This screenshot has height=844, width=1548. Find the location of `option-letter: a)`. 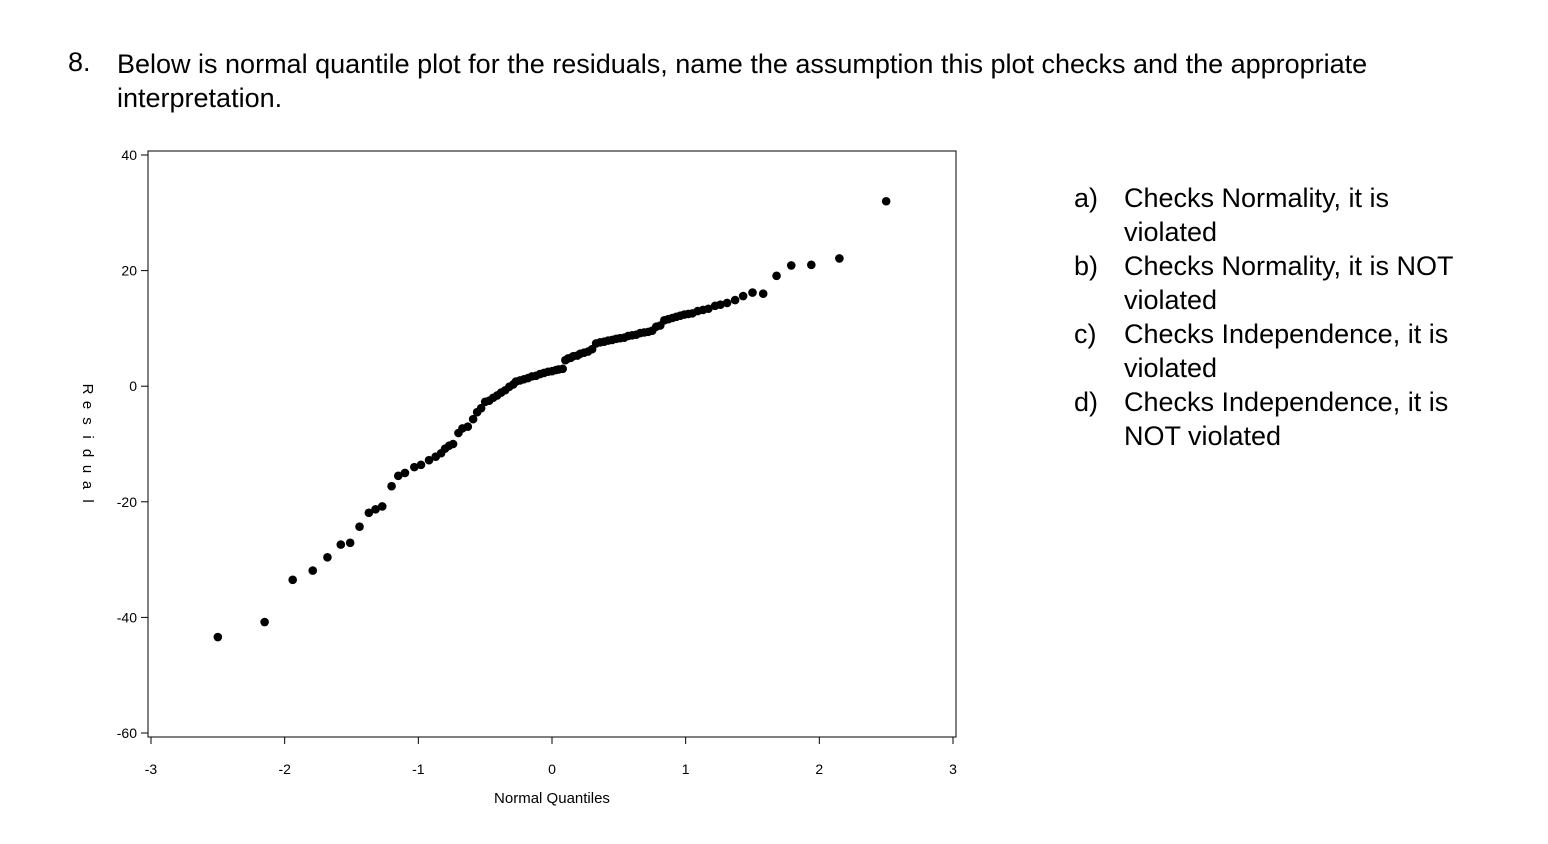

option-letter: a) is located at coordinates (1086, 198).